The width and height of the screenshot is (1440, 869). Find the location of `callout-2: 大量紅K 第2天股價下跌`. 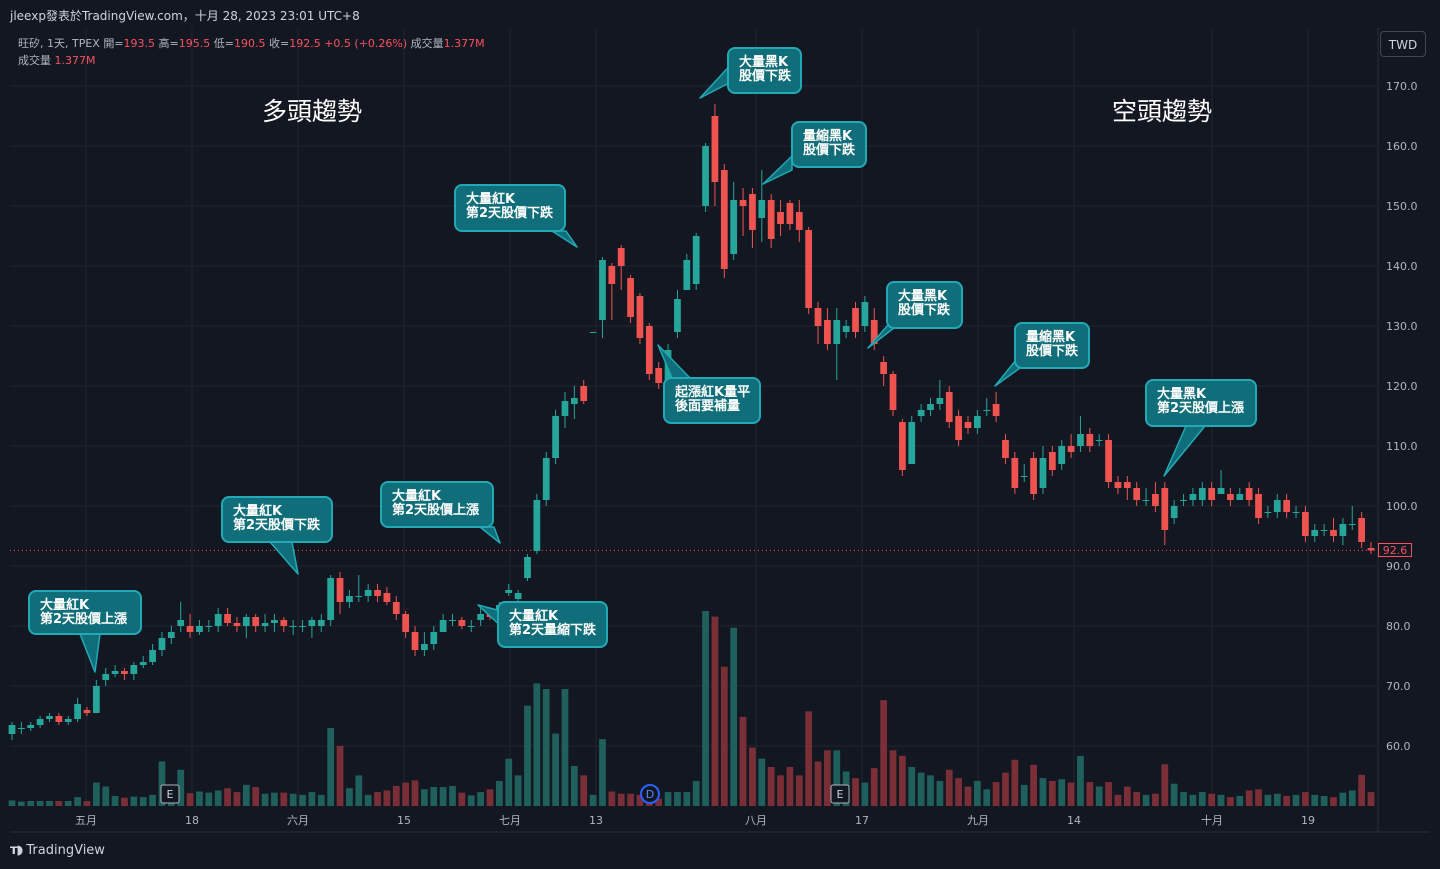

callout-2: 大量紅K 第2天股價下跌 is located at coordinates (277, 519).